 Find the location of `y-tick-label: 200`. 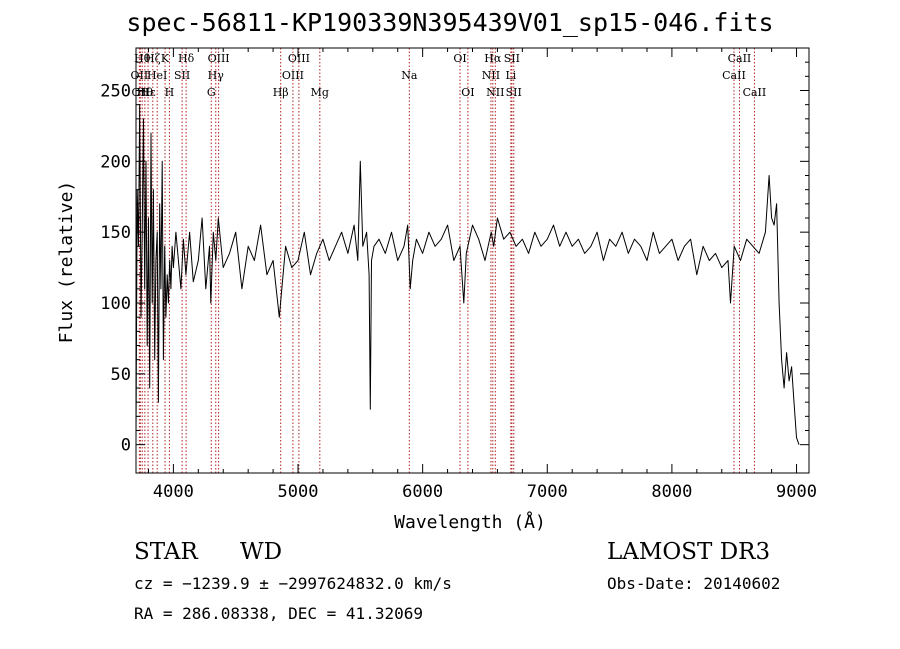

y-tick-label: 200 is located at coordinates (115, 162).